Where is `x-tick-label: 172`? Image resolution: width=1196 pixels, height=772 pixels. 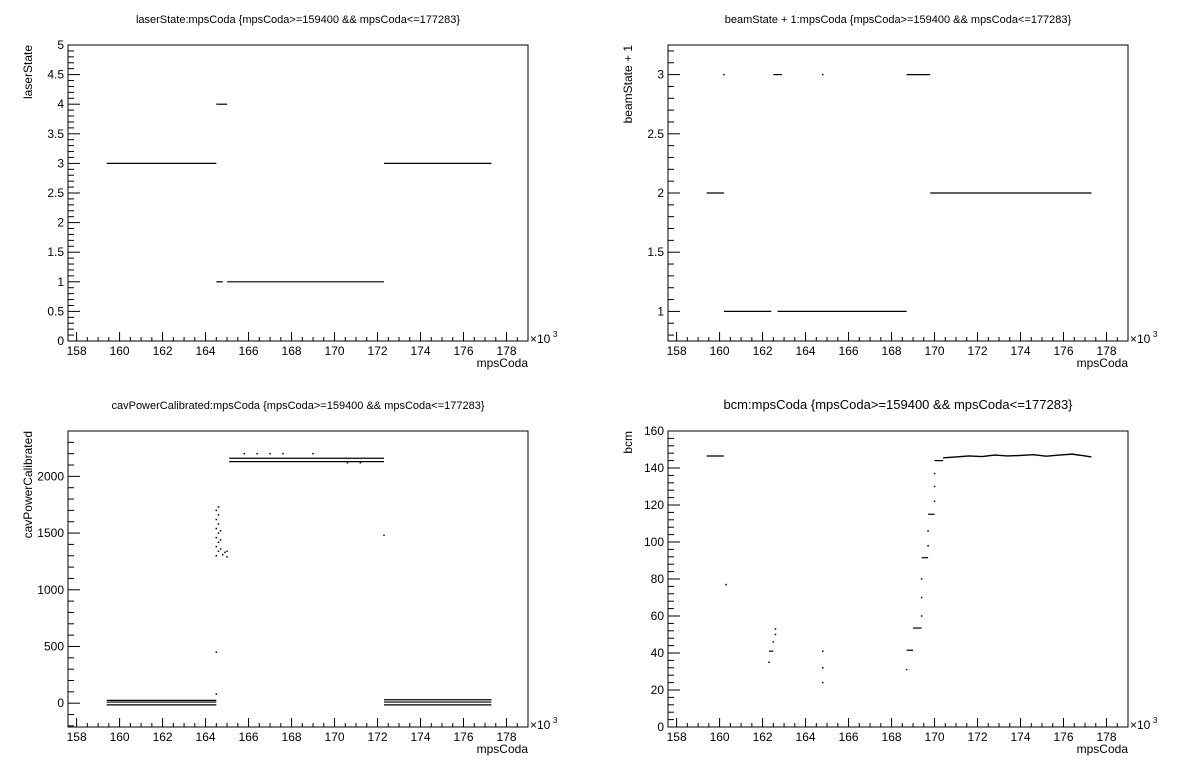
x-tick-label: 172 is located at coordinates (978, 737).